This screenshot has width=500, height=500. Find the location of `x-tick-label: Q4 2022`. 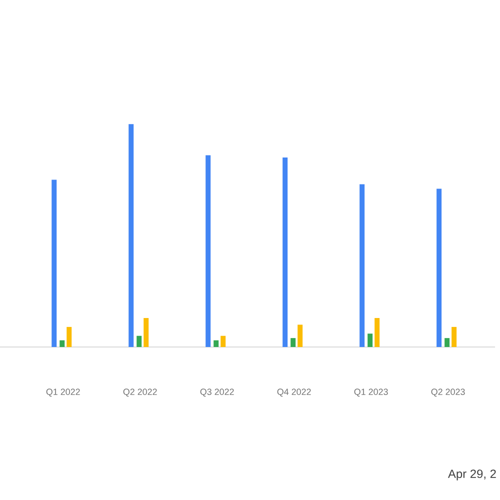

x-tick-label: Q4 2022 is located at coordinates (294, 392).